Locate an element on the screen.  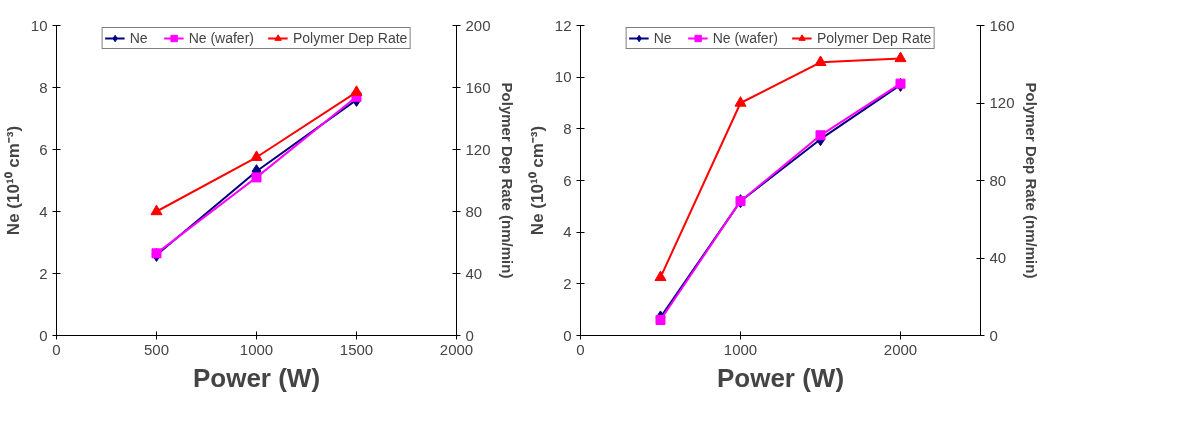
y2-tick-label: 200 is located at coordinates (478, 25).